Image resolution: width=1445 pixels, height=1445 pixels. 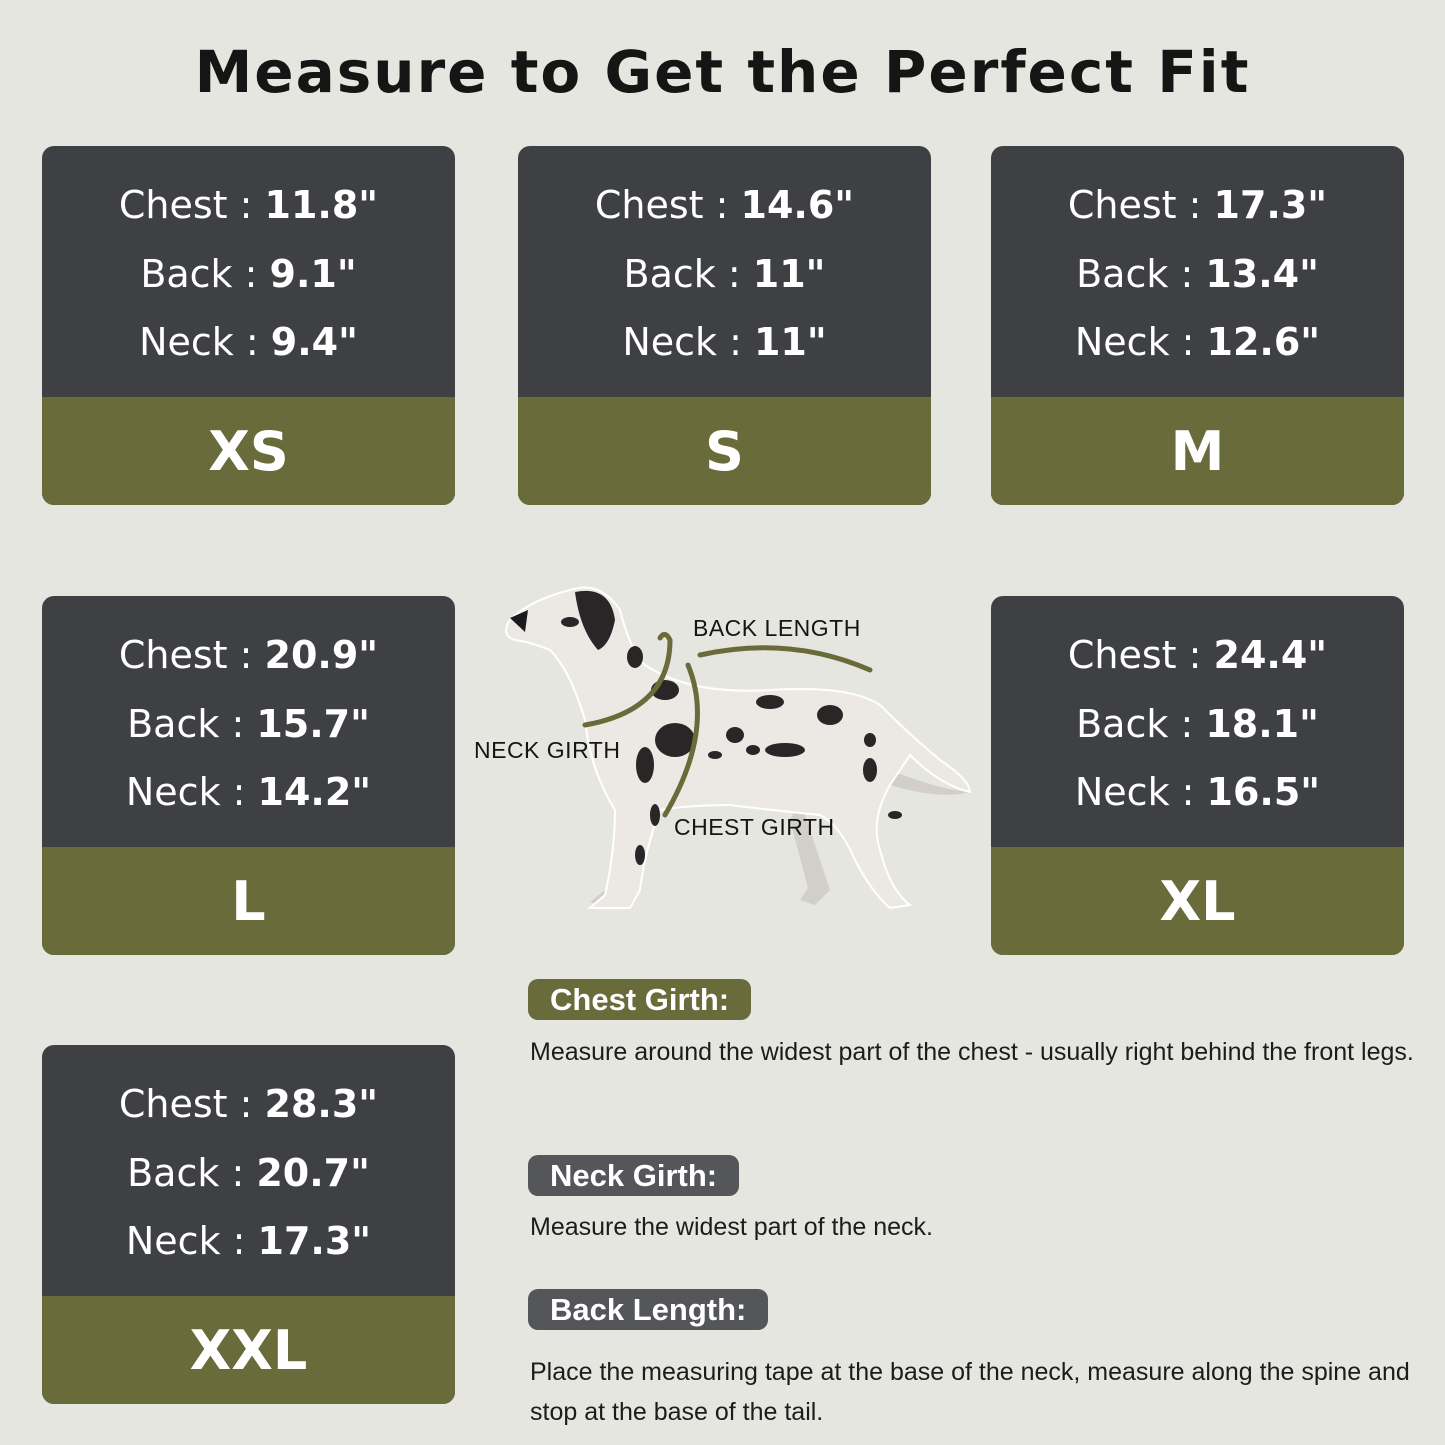 I want to click on neck-measurement: Neck : 16.5", so click(x=1197, y=792).